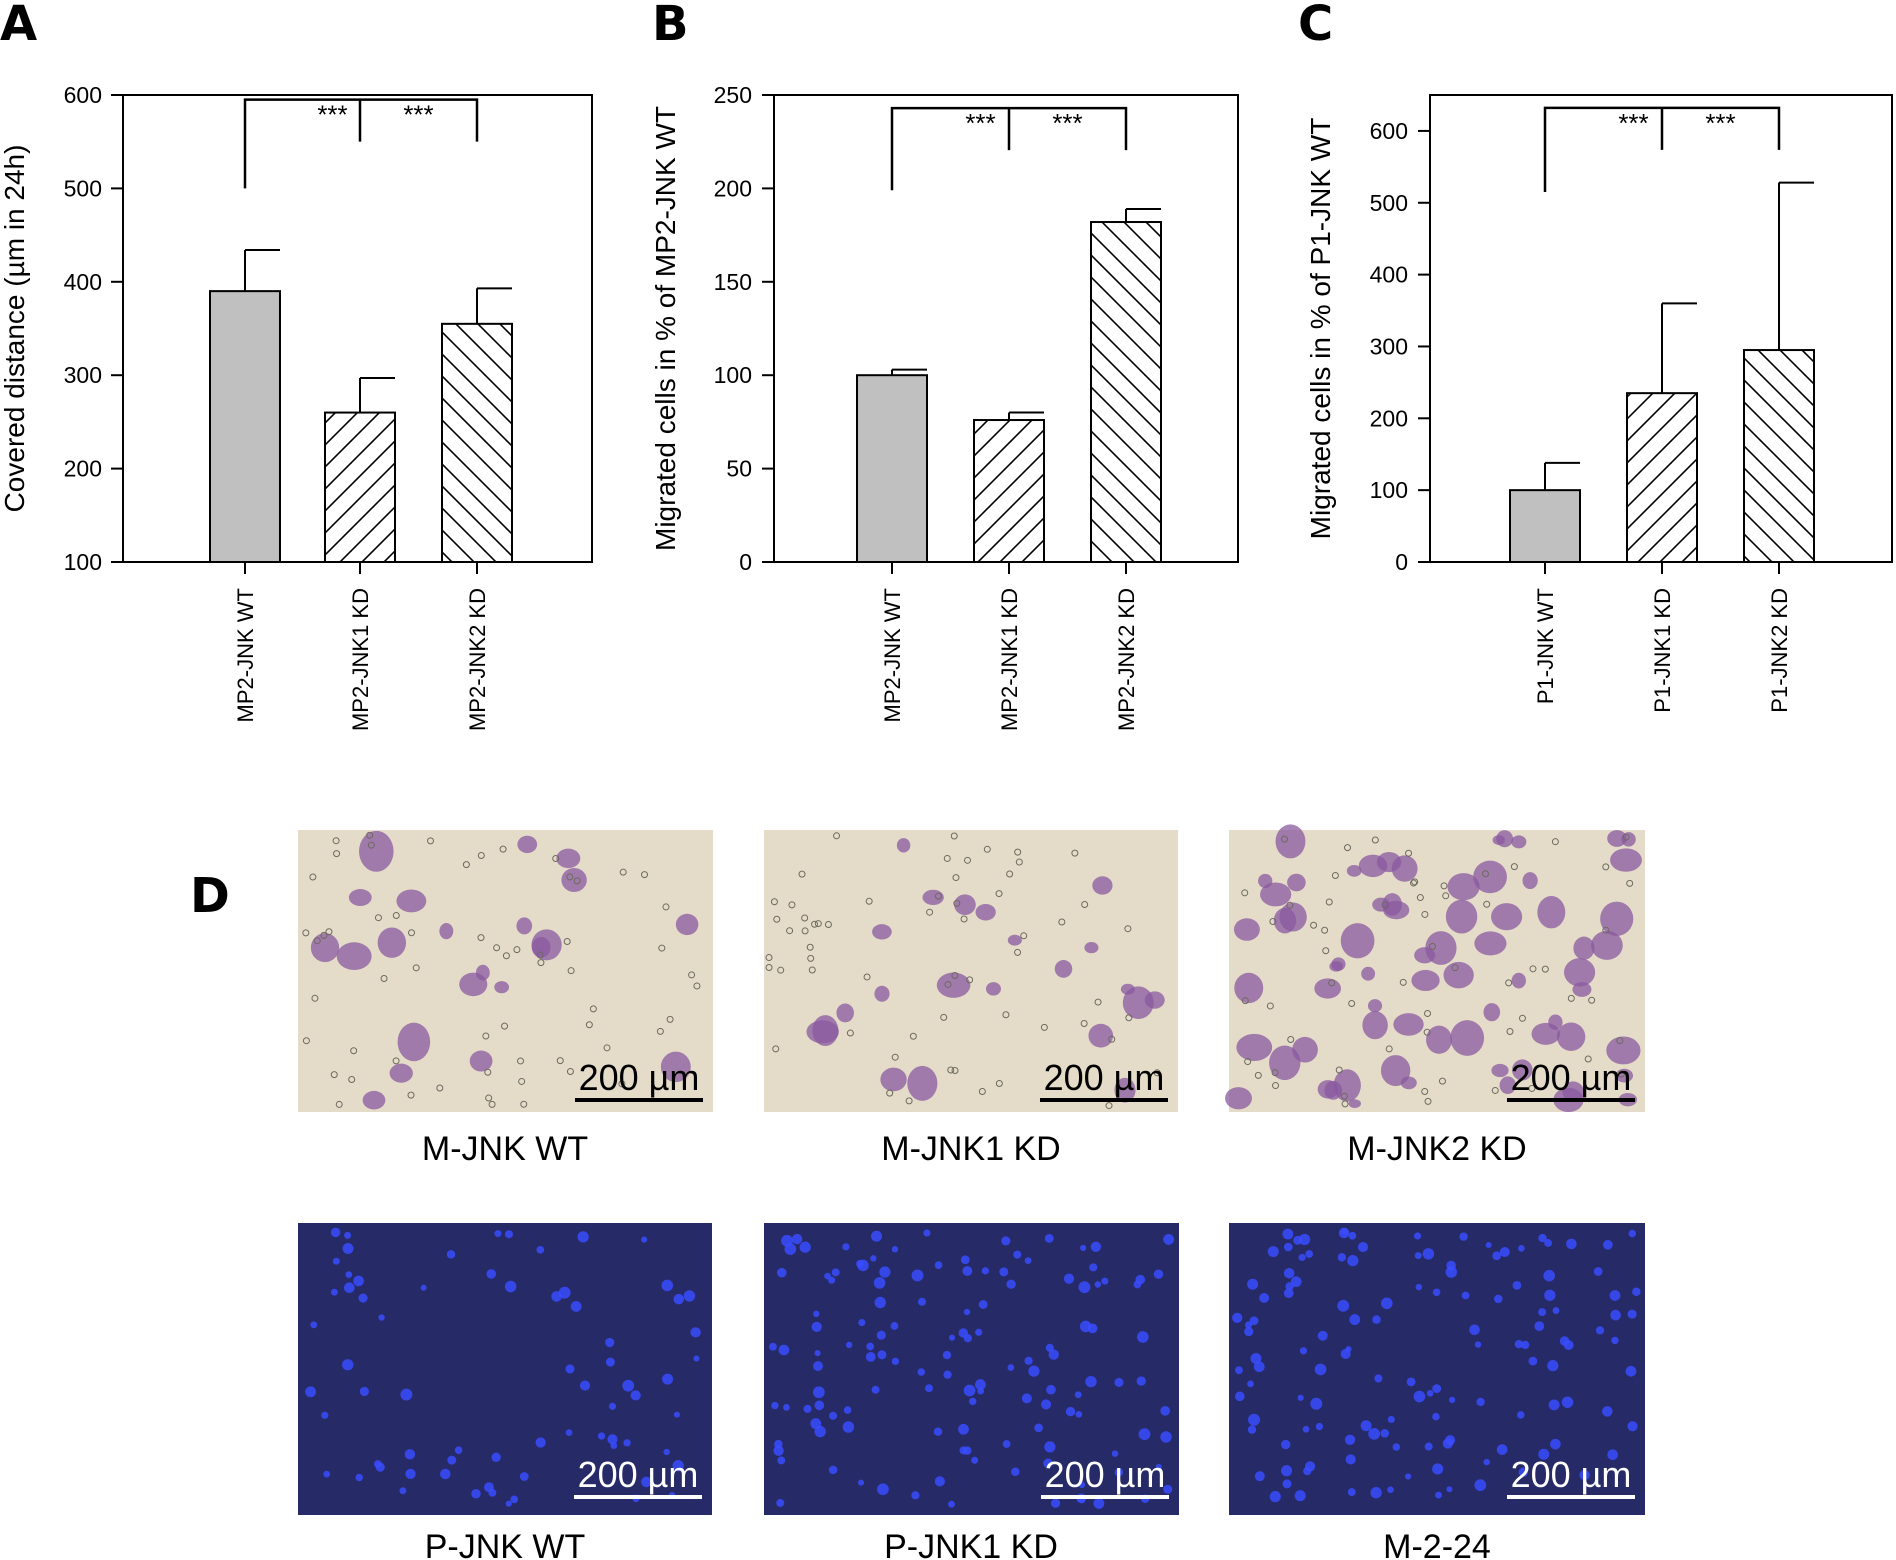  I want to click on y-tick-label: 300, so click(83, 375).